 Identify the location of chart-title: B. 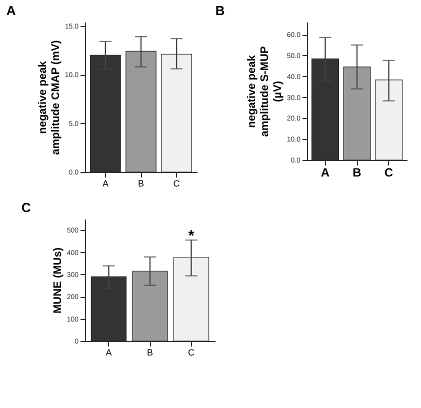
(220, 10).